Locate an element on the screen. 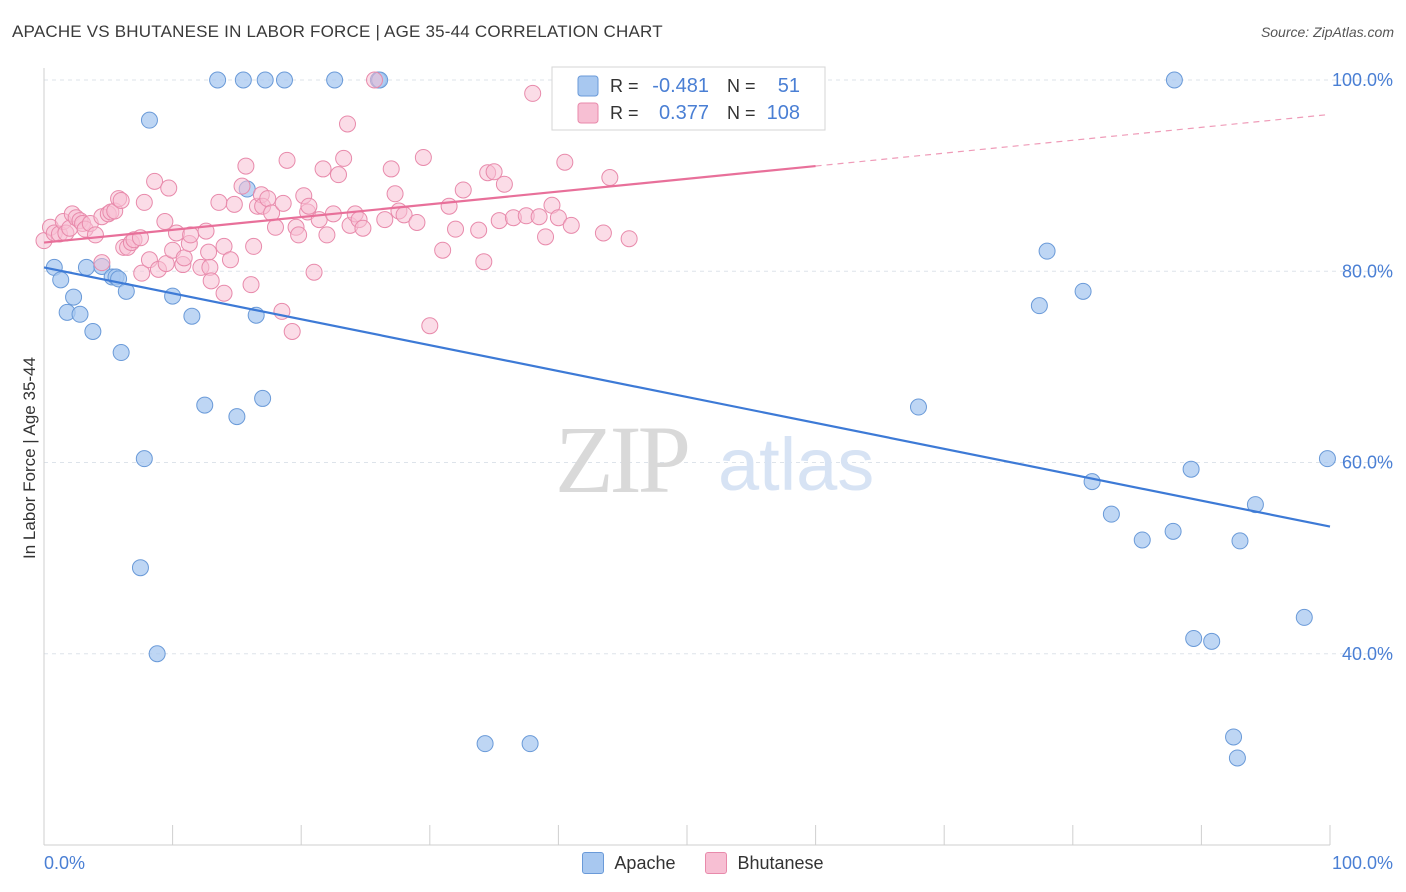  x-tick-label: 0.0% is located at coordinates (64, 863).